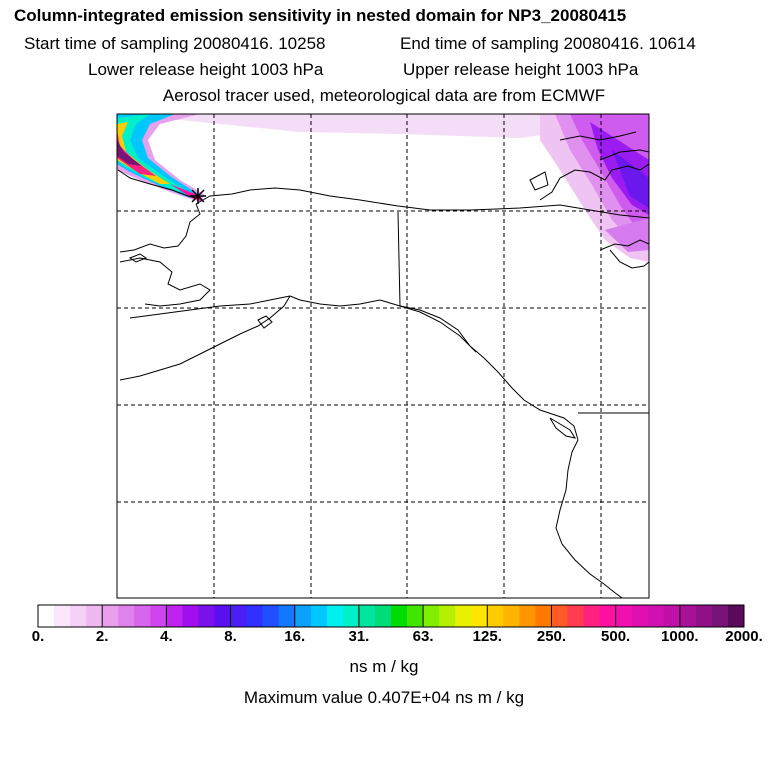 This screenshot has height=768, width=768. What do you see at coordinates (616, 636) in the screenshot?
I see `colorbar-tick-label: 500.` at bounding box center [616, 636].